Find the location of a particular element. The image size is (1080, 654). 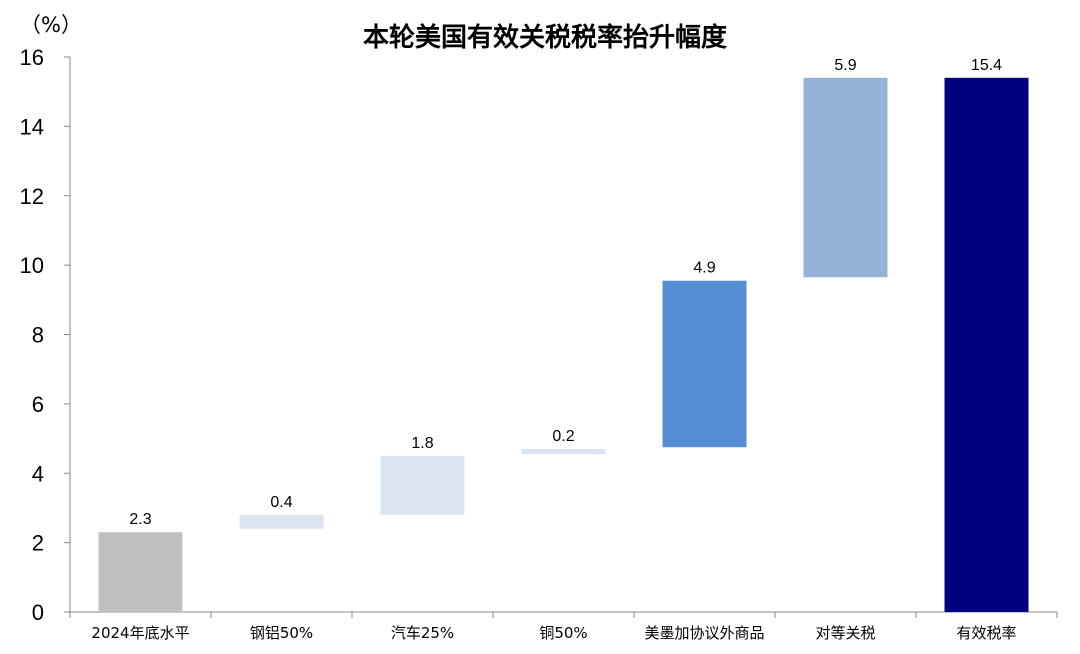

chart-title: 本轮美国有效关税税率抬升幅度 is located at coordinates (545, 37).